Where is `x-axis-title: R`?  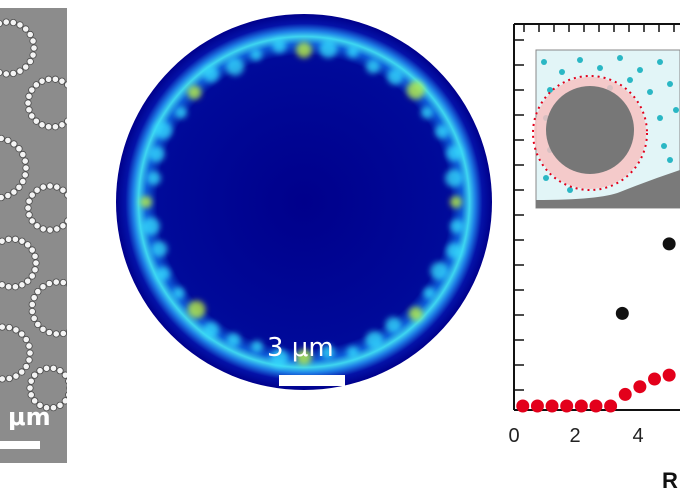
x-axis-title: R is located at coordinates (670, 480).